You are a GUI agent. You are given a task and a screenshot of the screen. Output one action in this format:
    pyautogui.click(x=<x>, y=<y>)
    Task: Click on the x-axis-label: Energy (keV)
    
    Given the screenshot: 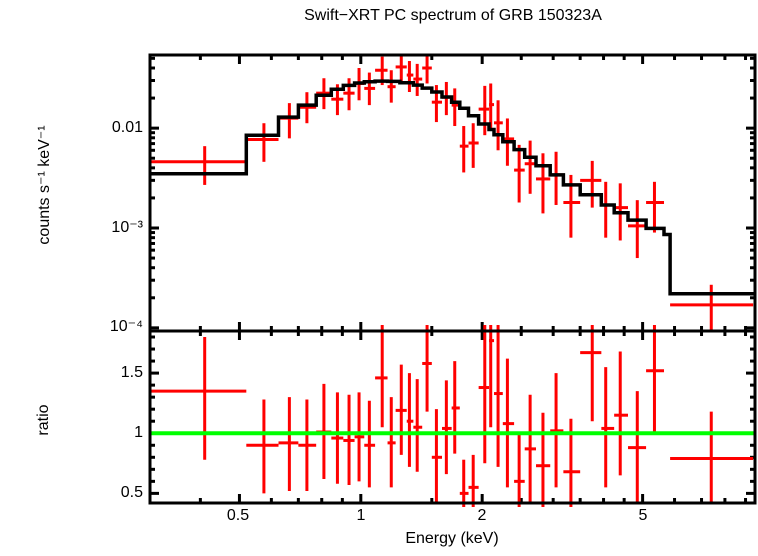 What is the action you would take?
    pyautogui.click(x=452, y=538)
    